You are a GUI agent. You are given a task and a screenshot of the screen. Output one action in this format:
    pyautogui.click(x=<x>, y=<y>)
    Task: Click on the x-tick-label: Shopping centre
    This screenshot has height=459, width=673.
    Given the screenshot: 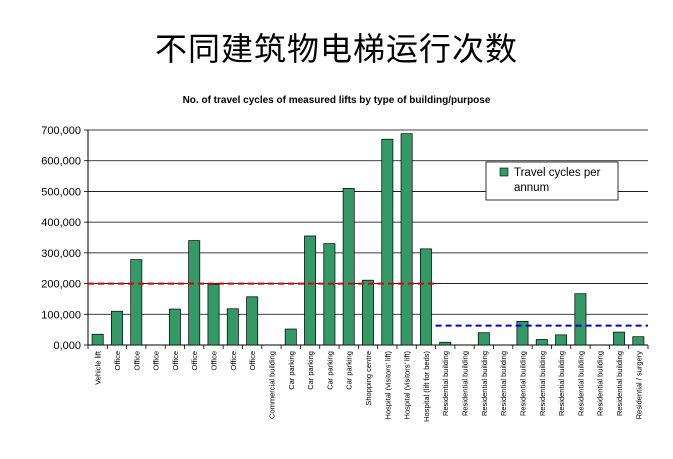 What is the action you would take?
    pyautogui.click(x=368, y=378)
    